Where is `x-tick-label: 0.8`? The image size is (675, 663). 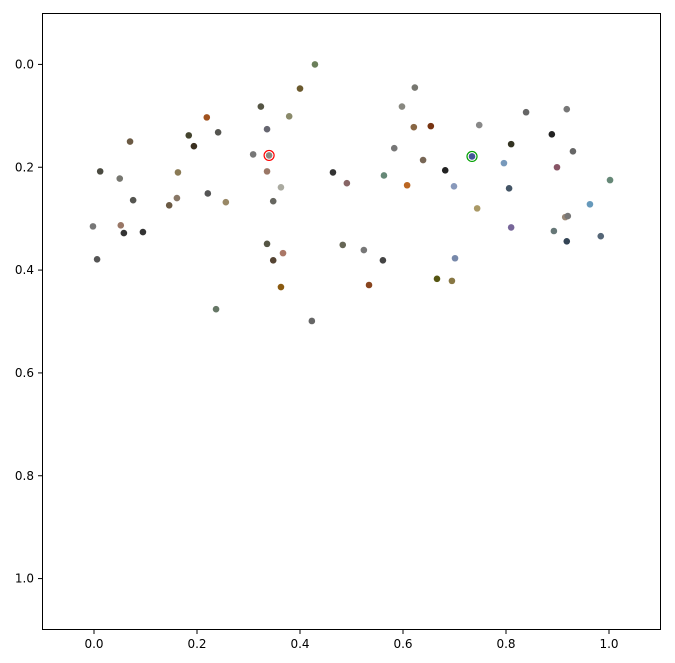
x-tick-label: 0.8 is located at coordinates (505, 644).